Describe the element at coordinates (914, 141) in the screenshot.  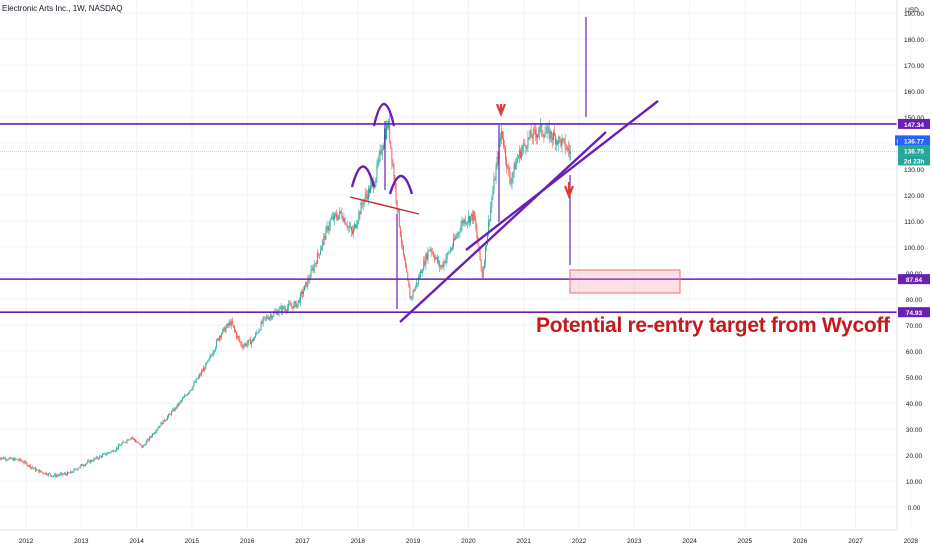
I see `post-price-label: 136.77` at that location.